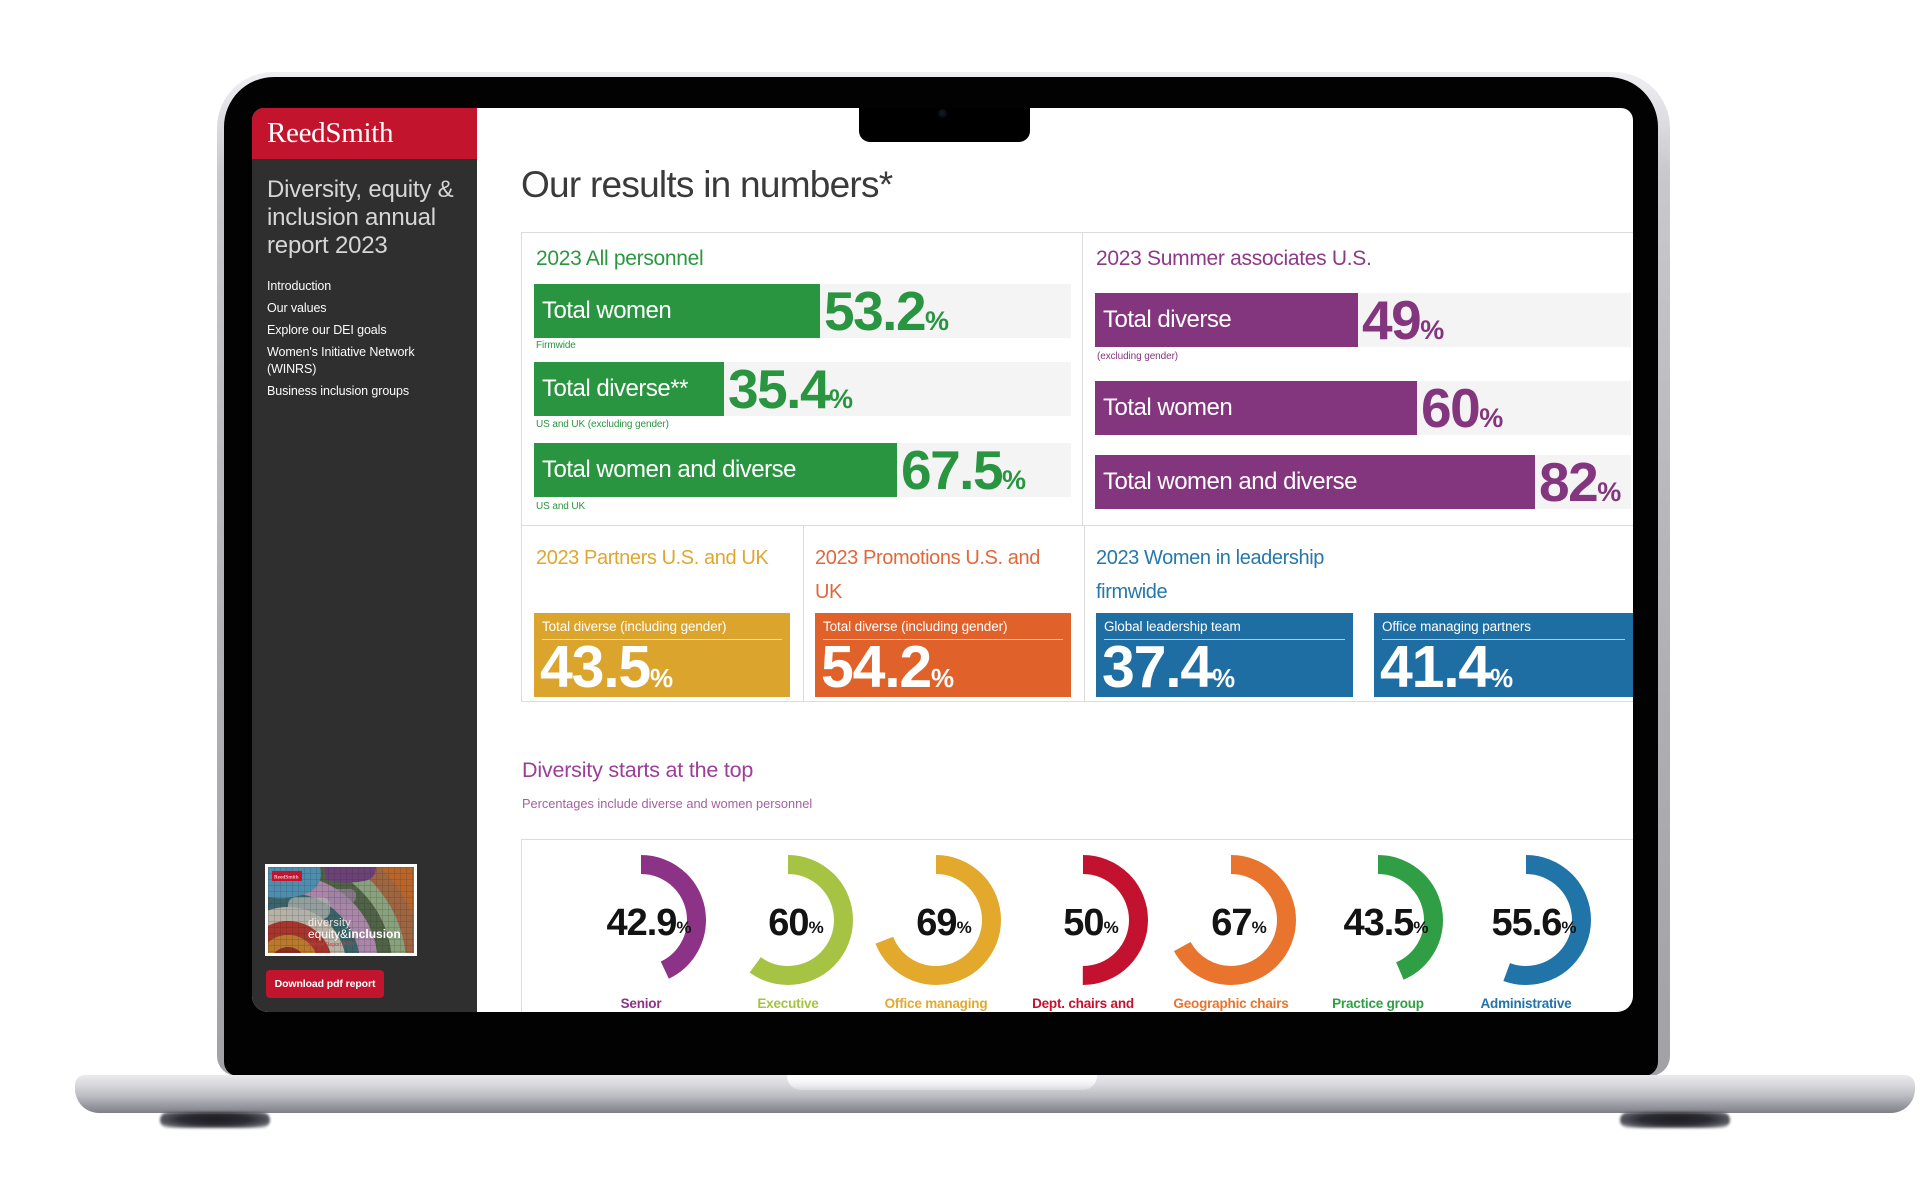  I want to click on svg-text: equity&inclusion, so click(354, 934).